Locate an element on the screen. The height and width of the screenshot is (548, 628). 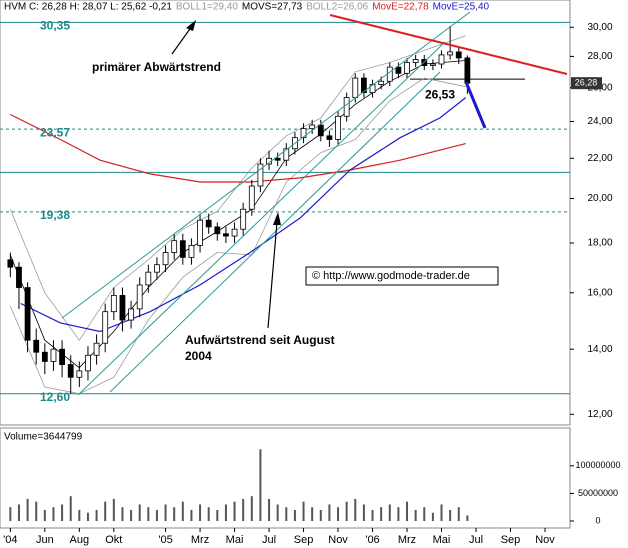
copyright-box is located at coordinates (402, 276).